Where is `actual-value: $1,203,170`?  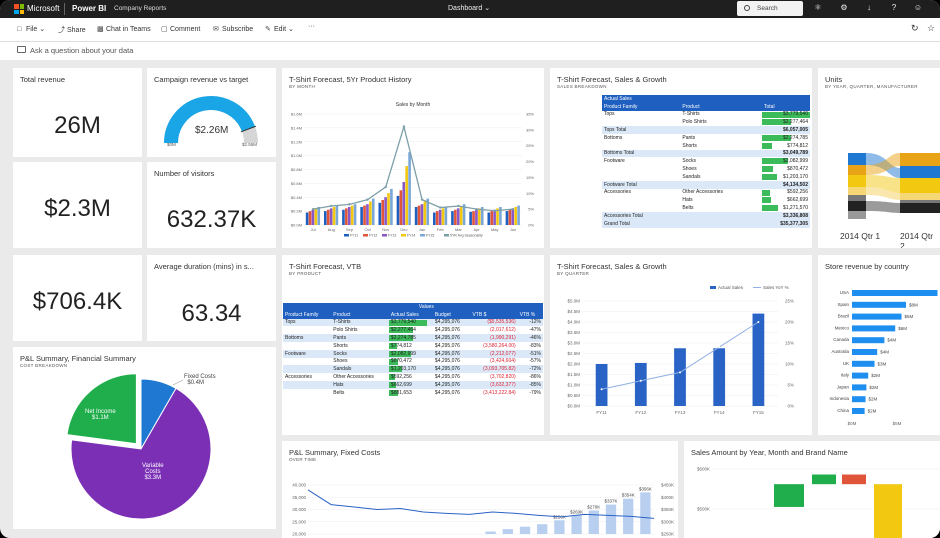 actual-value: $1,203,170 is located at coordinates (403, 369).